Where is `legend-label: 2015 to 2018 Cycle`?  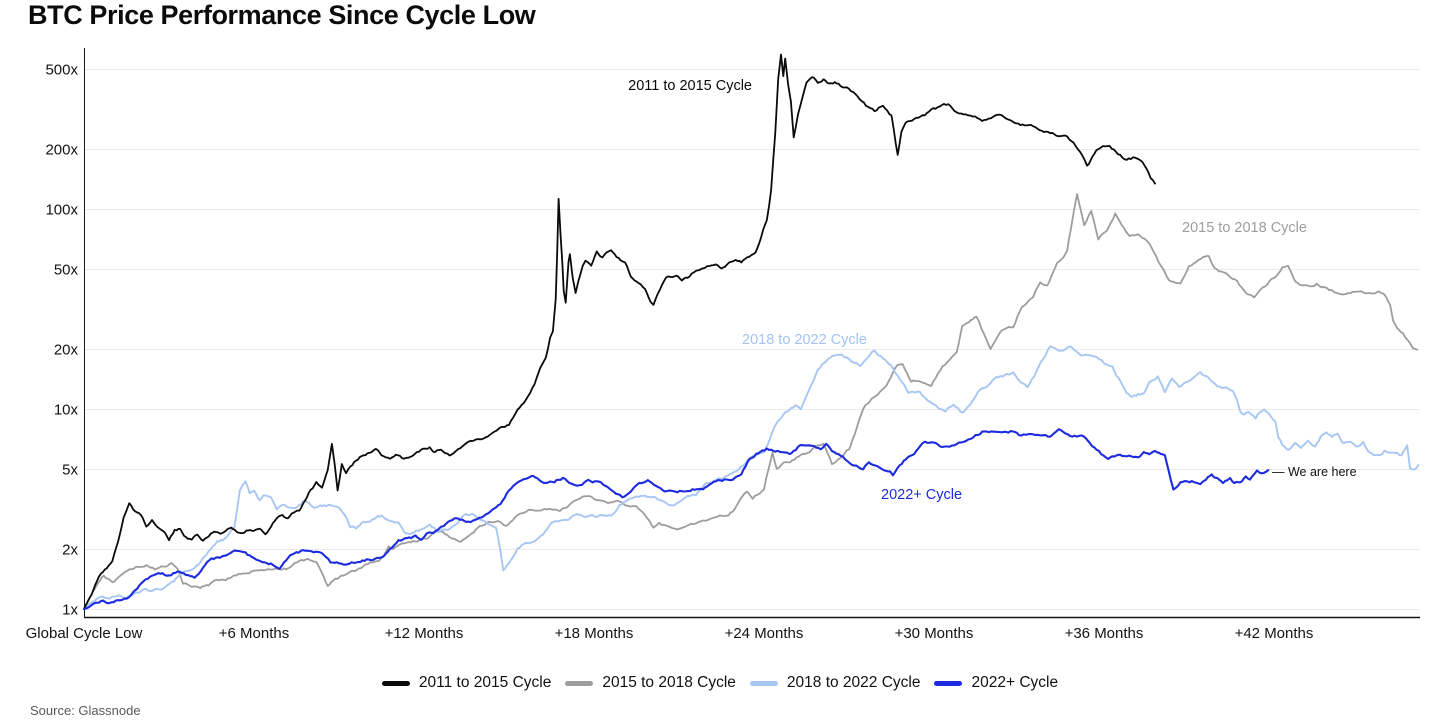
legend-label: 2015 to 2018 Cycle is located at coordinates (669, 682).